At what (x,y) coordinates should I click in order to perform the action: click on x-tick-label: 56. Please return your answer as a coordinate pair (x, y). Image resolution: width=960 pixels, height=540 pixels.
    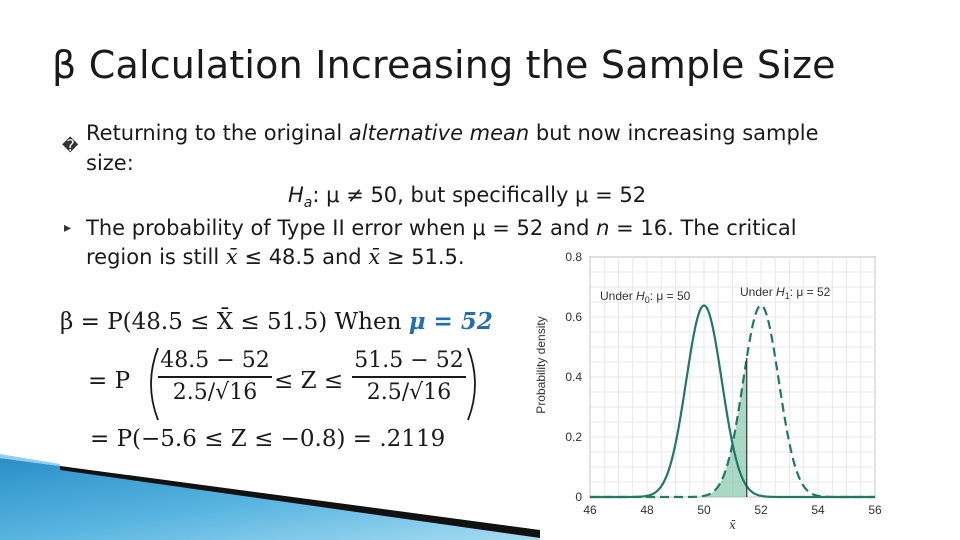
    Looking at the image, I should click on (875, 510).